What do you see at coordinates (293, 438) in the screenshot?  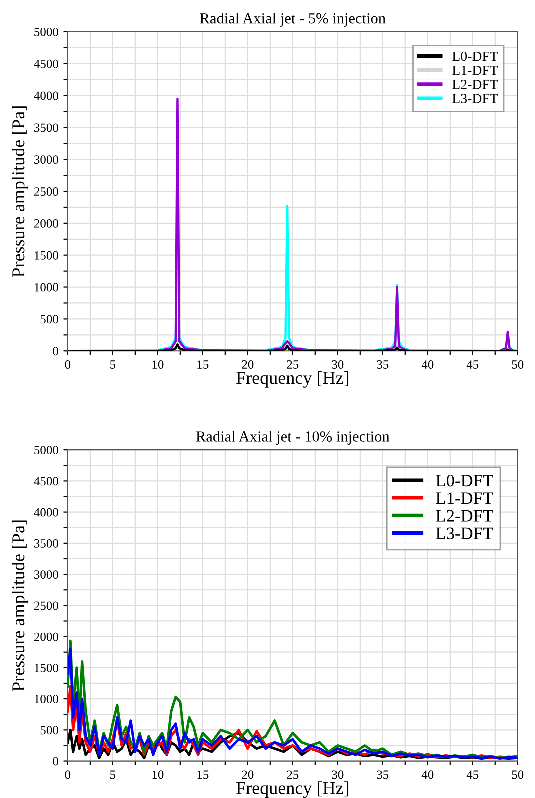 I see `chart-title: Radial Axial jet - 10% injection` at bounding box center [293, 438].